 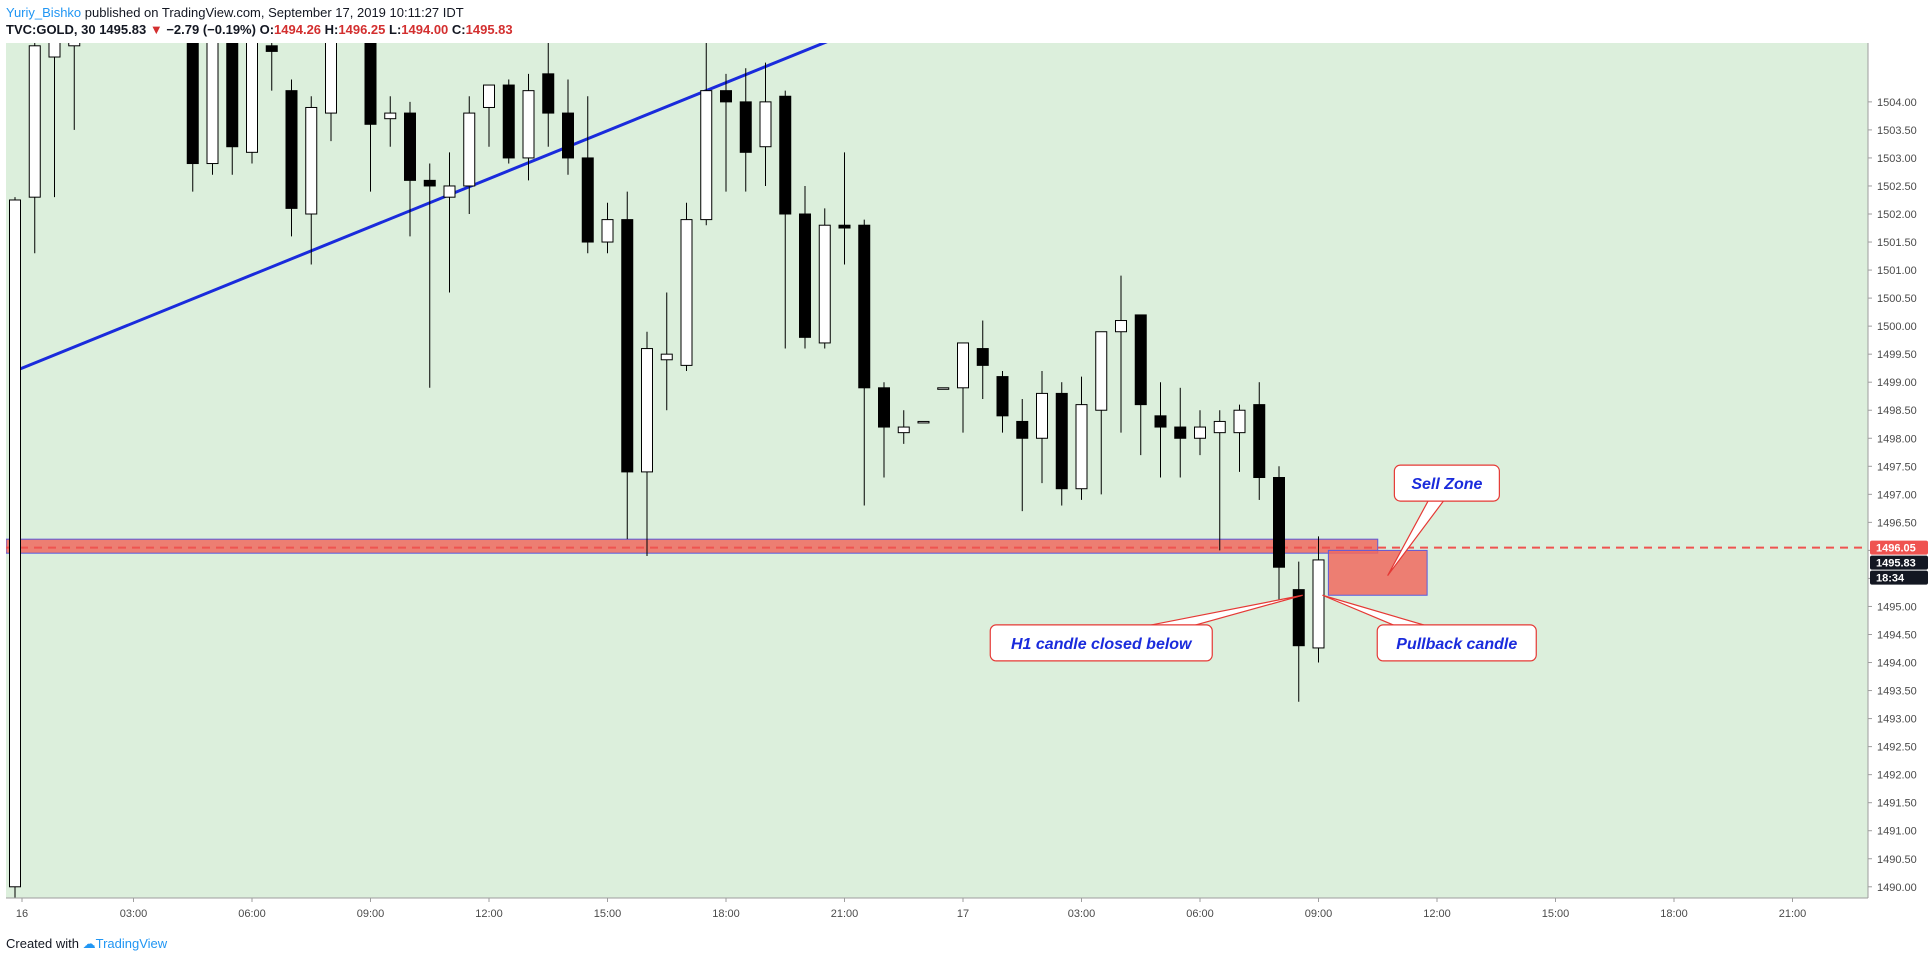 What do you see at coordinates (1897, 804) in the screenshot?
I see `y-tick-label: 1491.50` at bounding box center [1897, 804].